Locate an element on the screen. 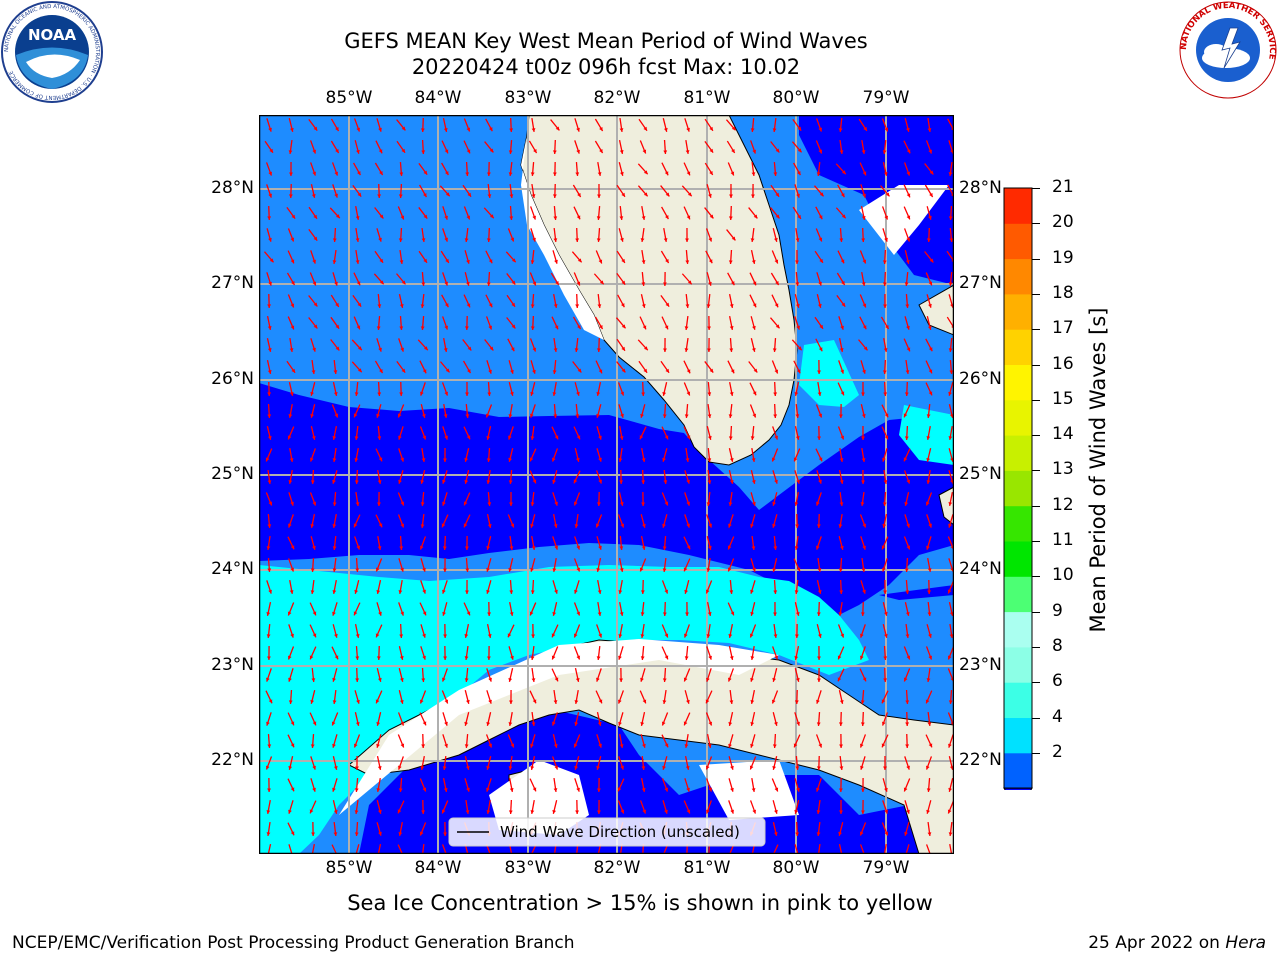 The image size is (1280, 960). colorbar-segment is located at coordinates (1018, 594).